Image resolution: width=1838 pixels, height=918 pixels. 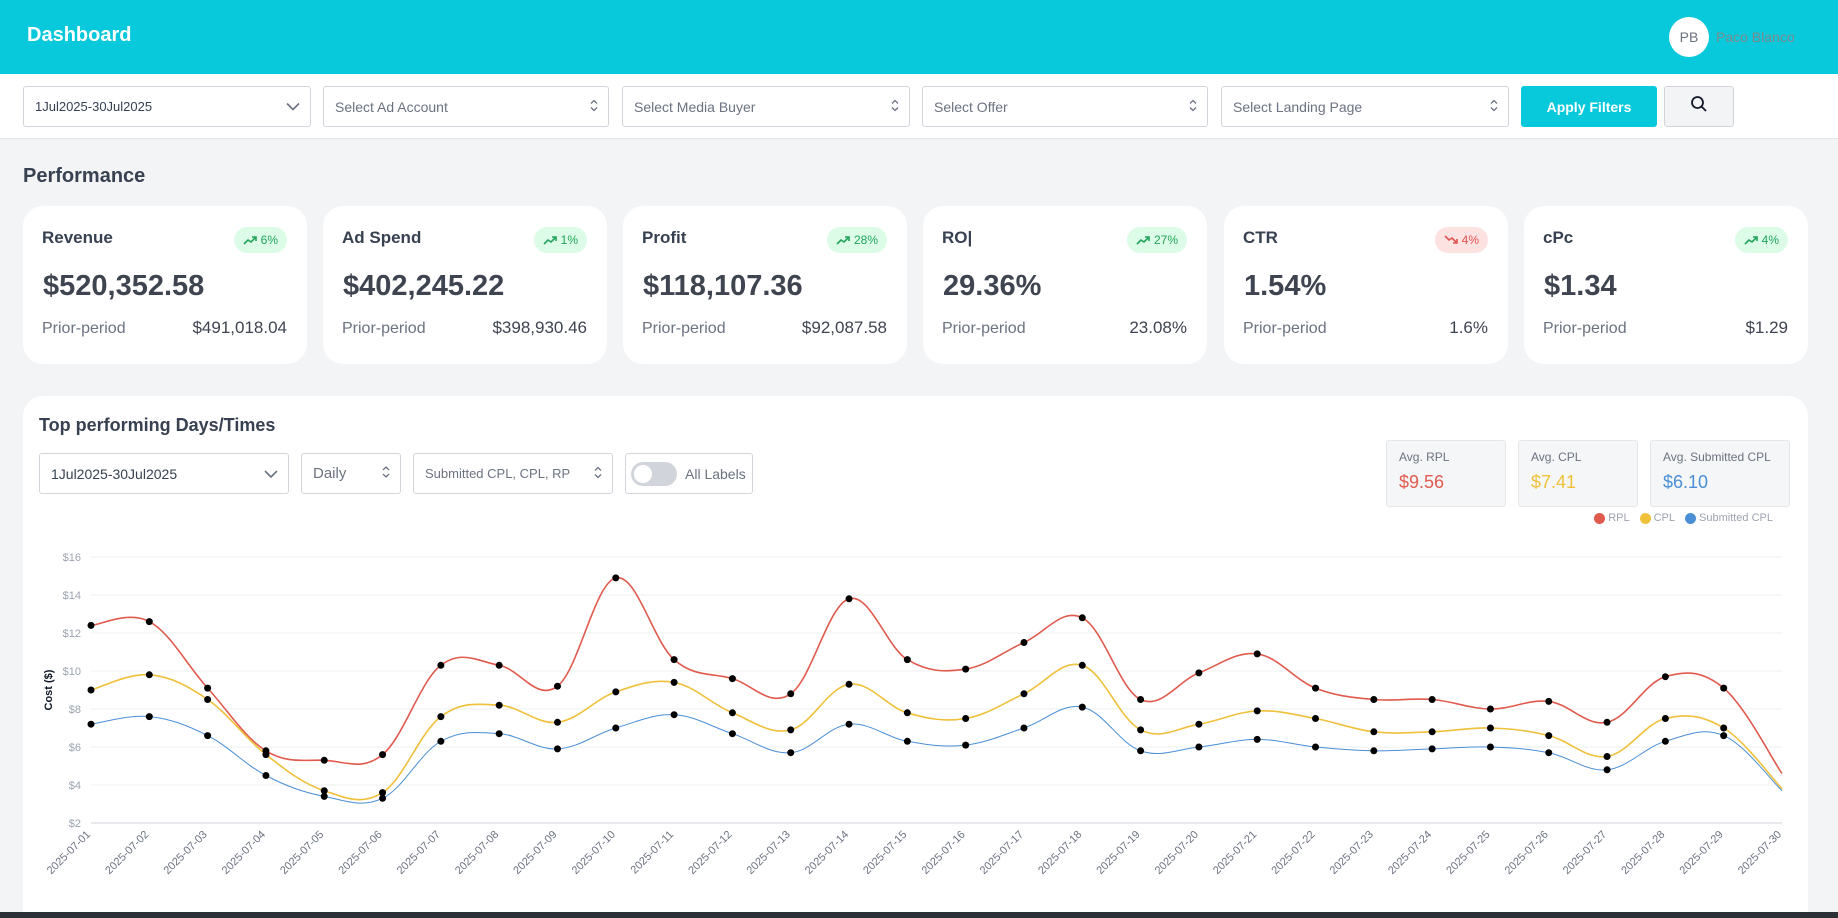 What do you see at coordinates (919, 915) in the screenshot?
I see `bottom-strip` at bounding box center [919, 915].